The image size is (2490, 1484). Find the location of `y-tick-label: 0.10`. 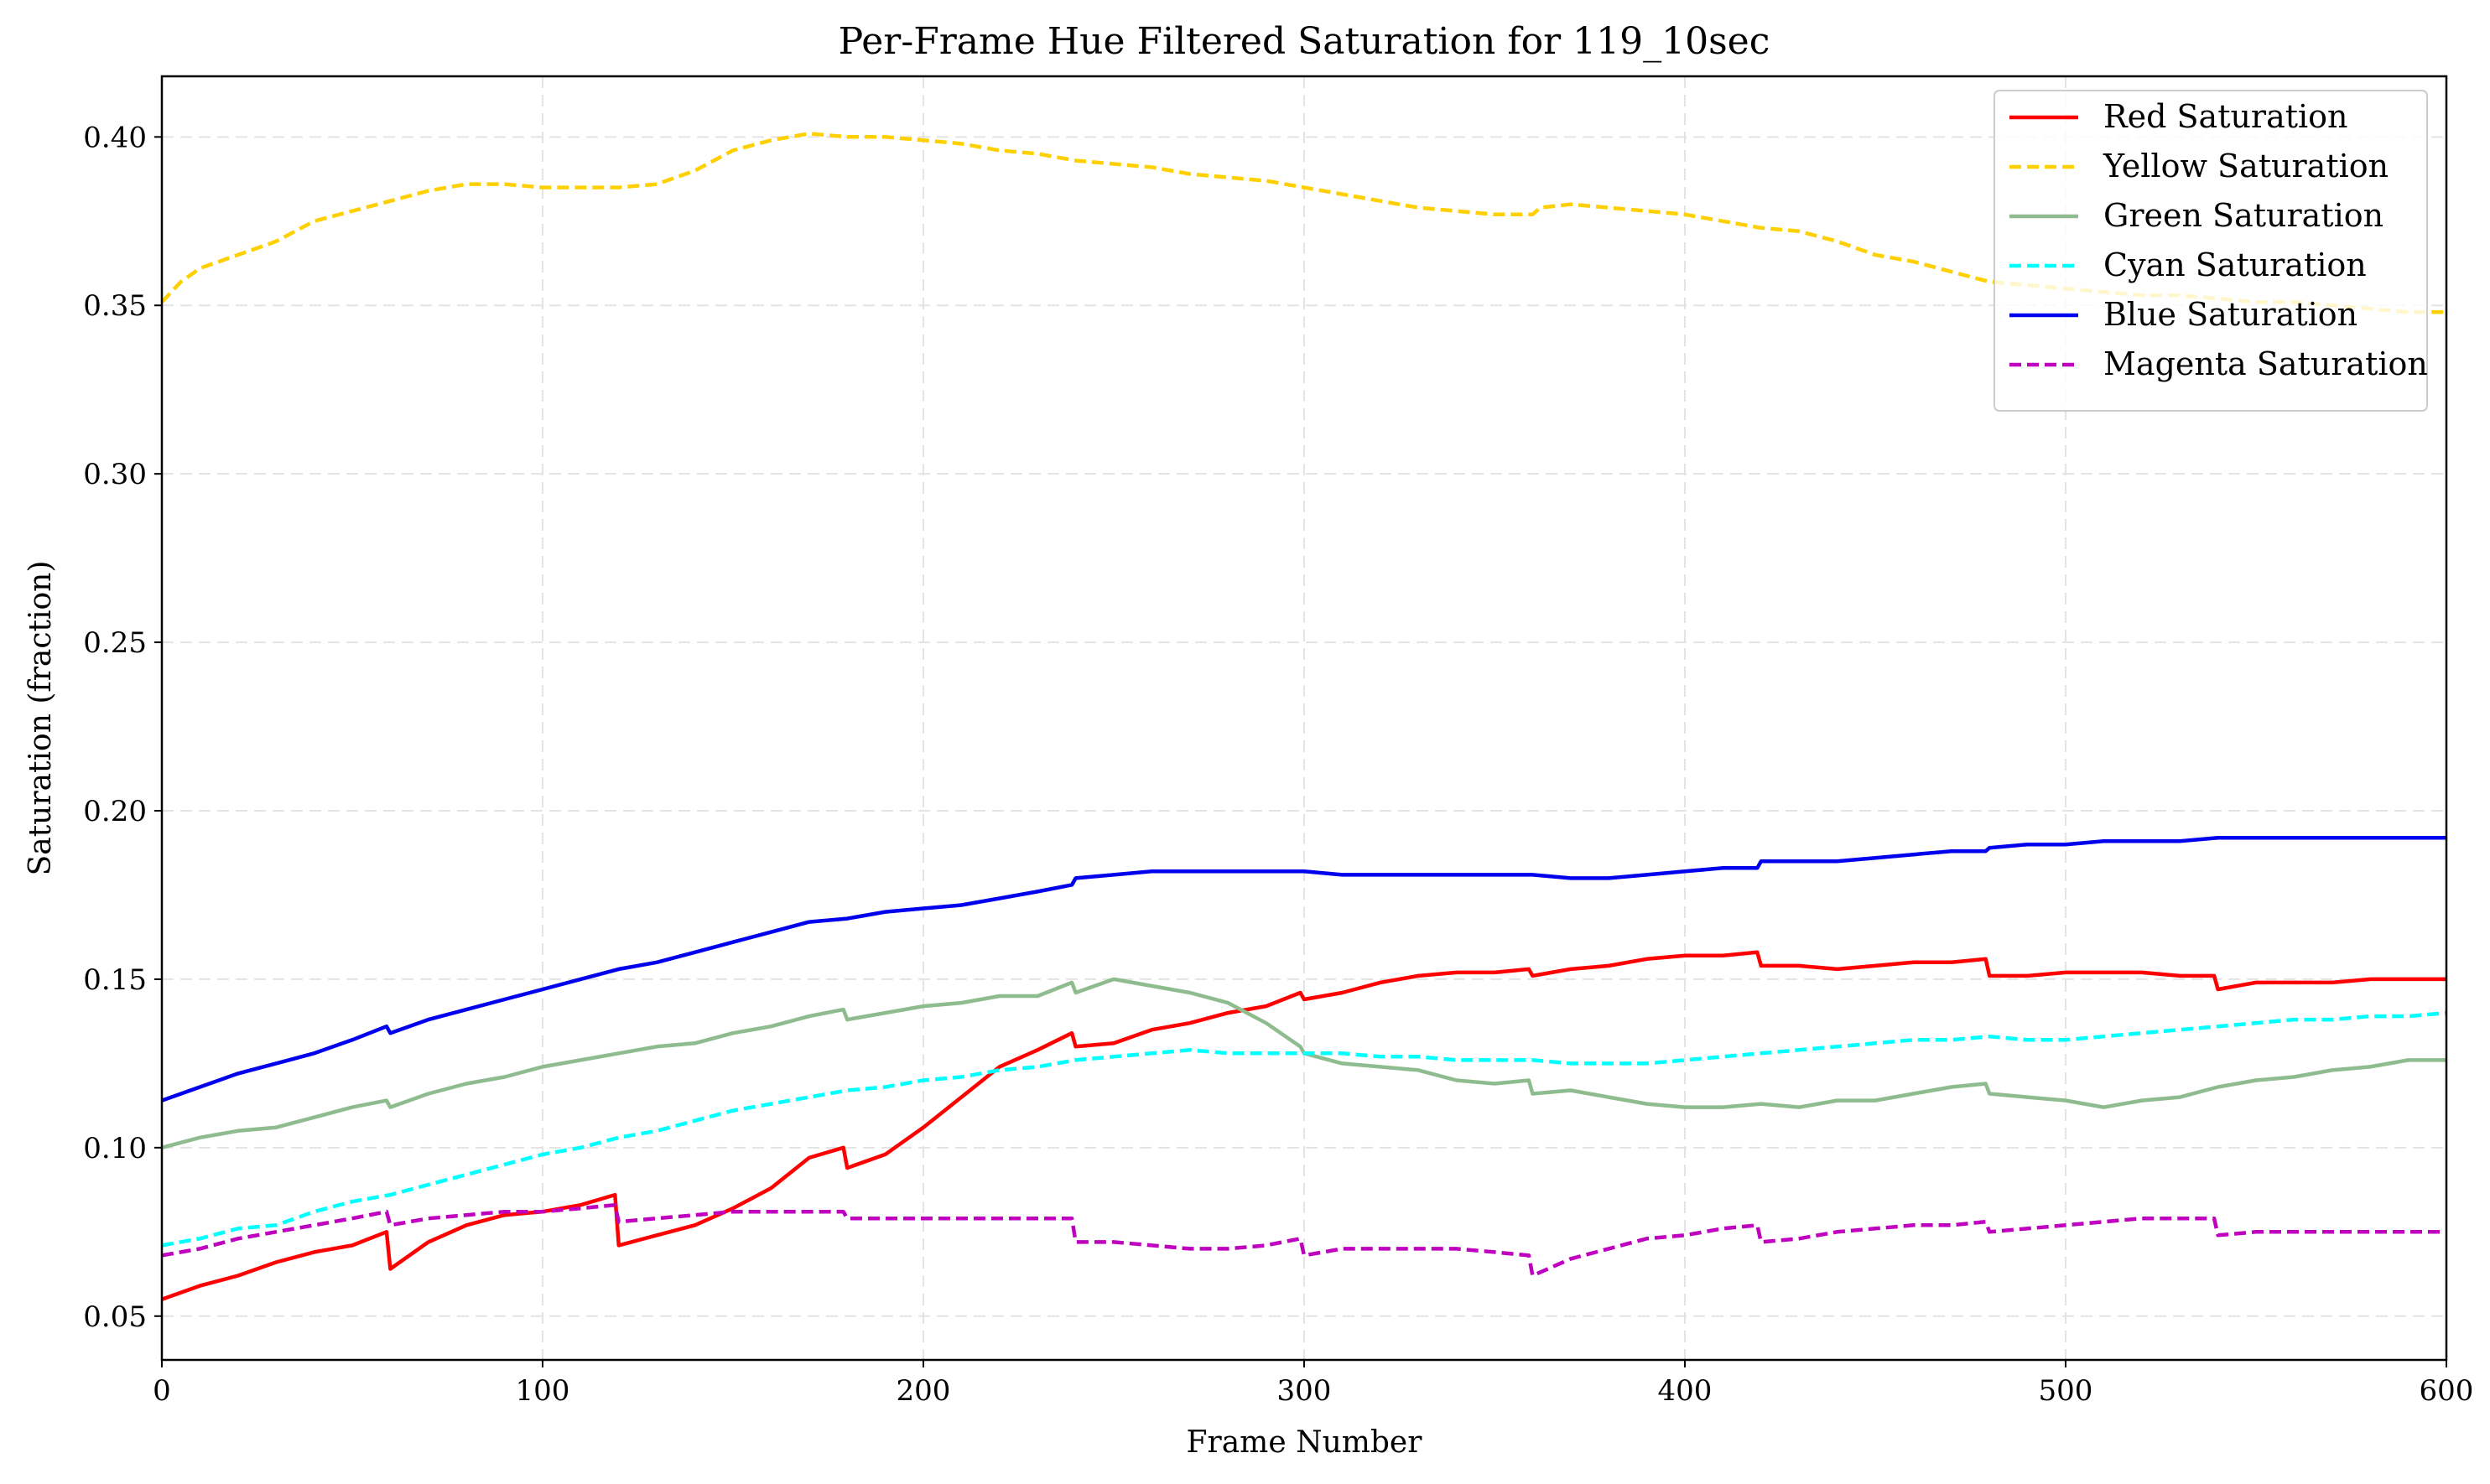

y-tick-label: 0.10 is located at coordinates (115, 1148).